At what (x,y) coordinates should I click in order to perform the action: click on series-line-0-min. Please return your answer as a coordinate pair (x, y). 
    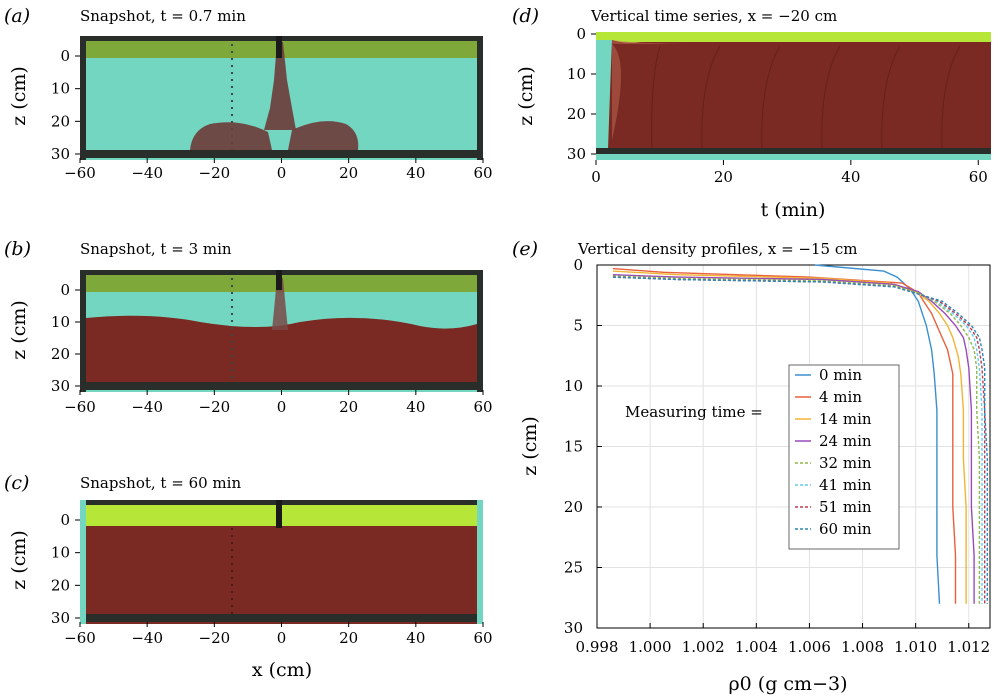
    Looking at the image, I should click on (877, 434).